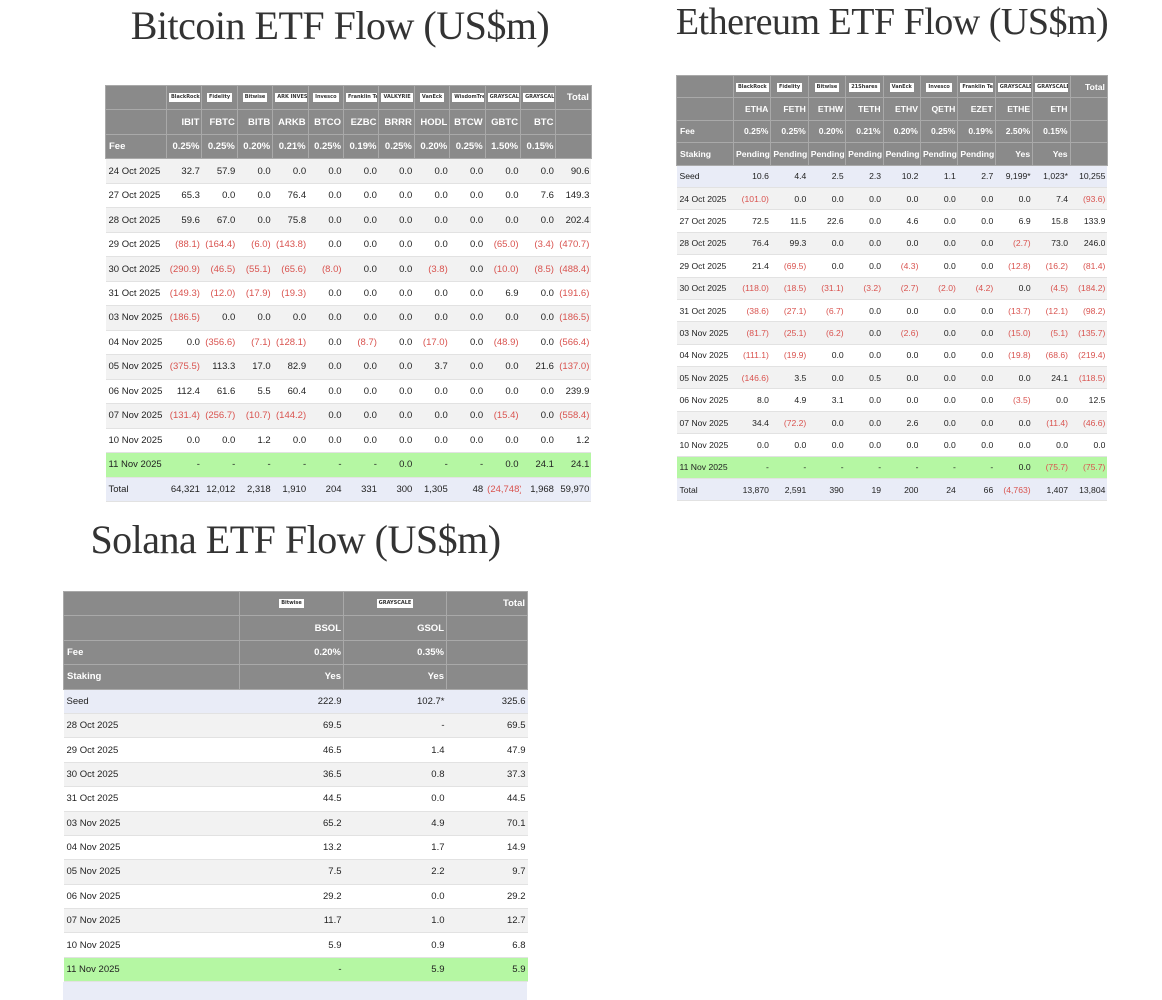  What do you see at coordinates (395, 652) in the screenshot?
I see `info-value: 0.35%` at bounding box center [395, 652].